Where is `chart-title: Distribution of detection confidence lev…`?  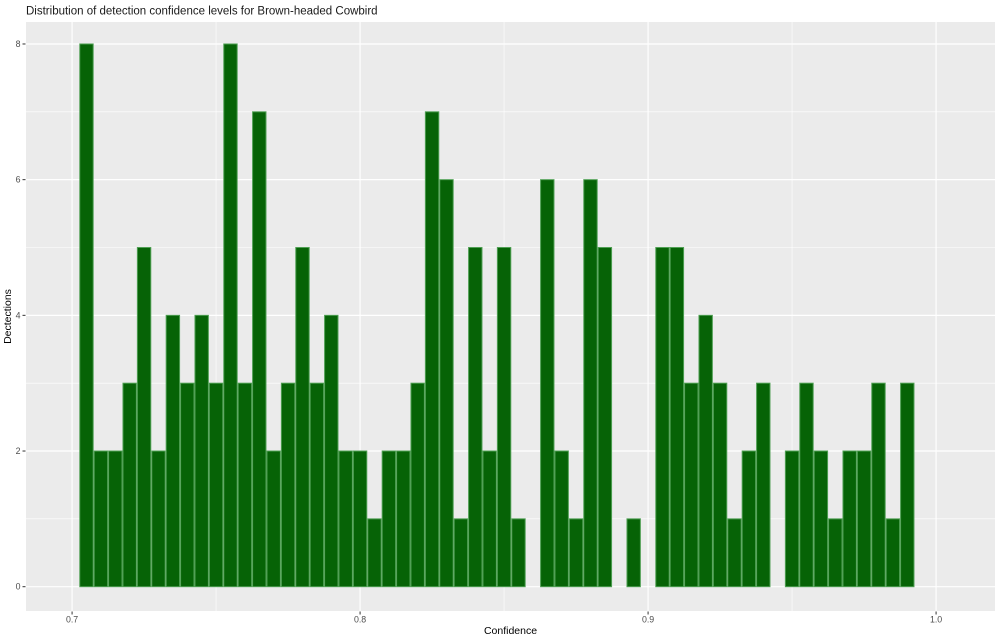 chart-title: Distribution of detection confidence lev… is located at coordinates (202, 12).